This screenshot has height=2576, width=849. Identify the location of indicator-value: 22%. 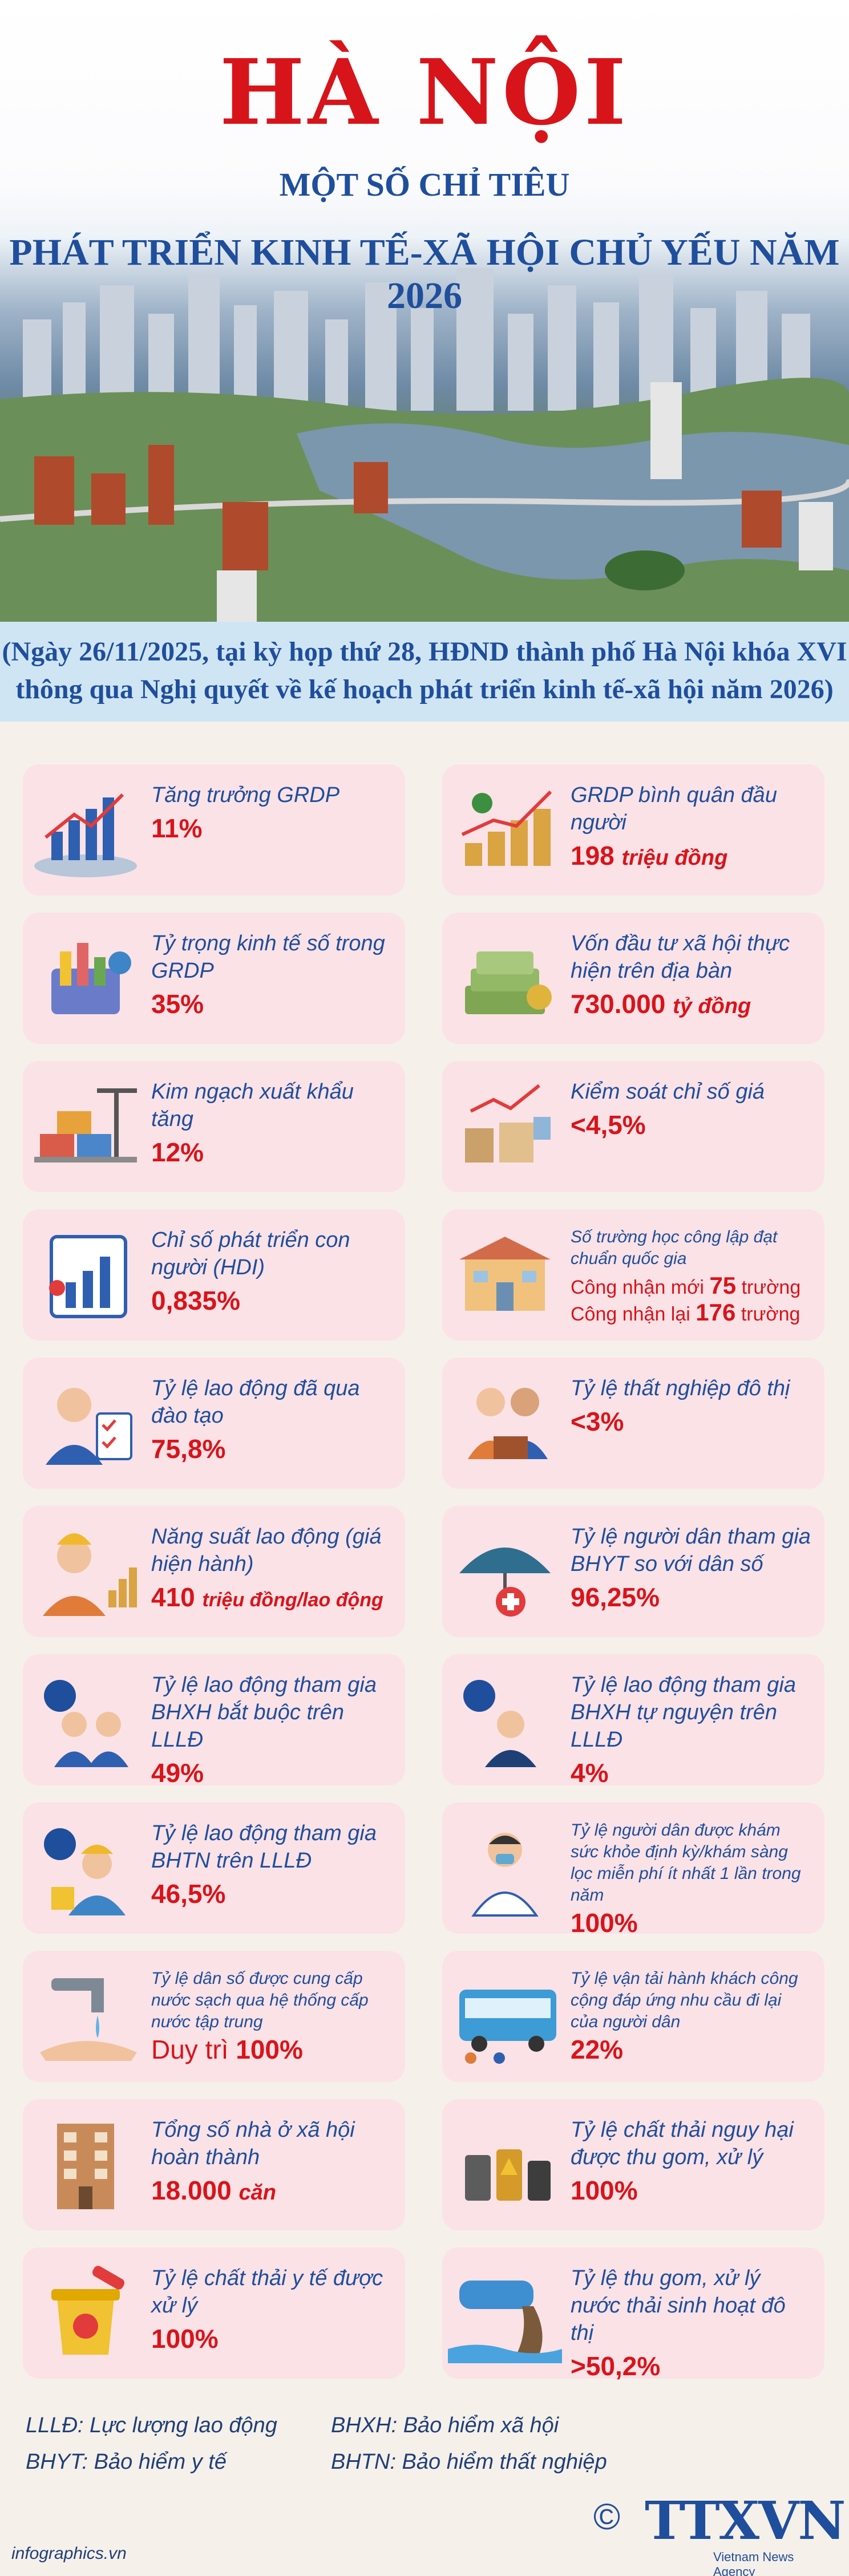
(597, 2049).